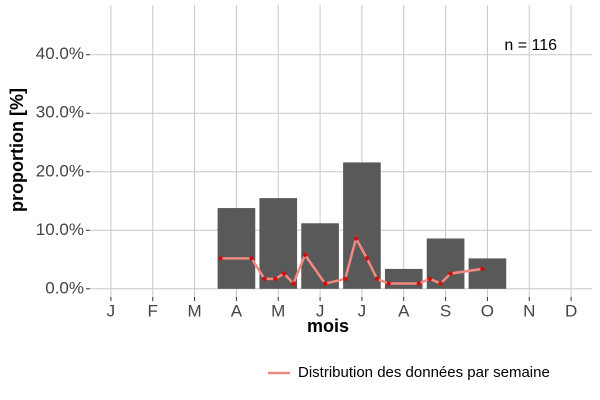  Describe the element at coordinates (530, 45) in the screenshot. I see `annotation: n = 116` at that location.